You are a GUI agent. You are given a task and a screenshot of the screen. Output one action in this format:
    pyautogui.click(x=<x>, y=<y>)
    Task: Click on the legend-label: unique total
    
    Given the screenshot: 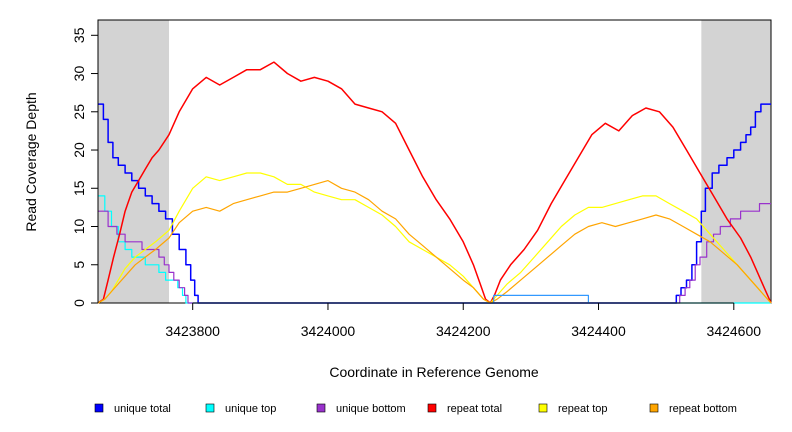 What is the action you would take?
    pyautogui.click(x=142, y=409)
    